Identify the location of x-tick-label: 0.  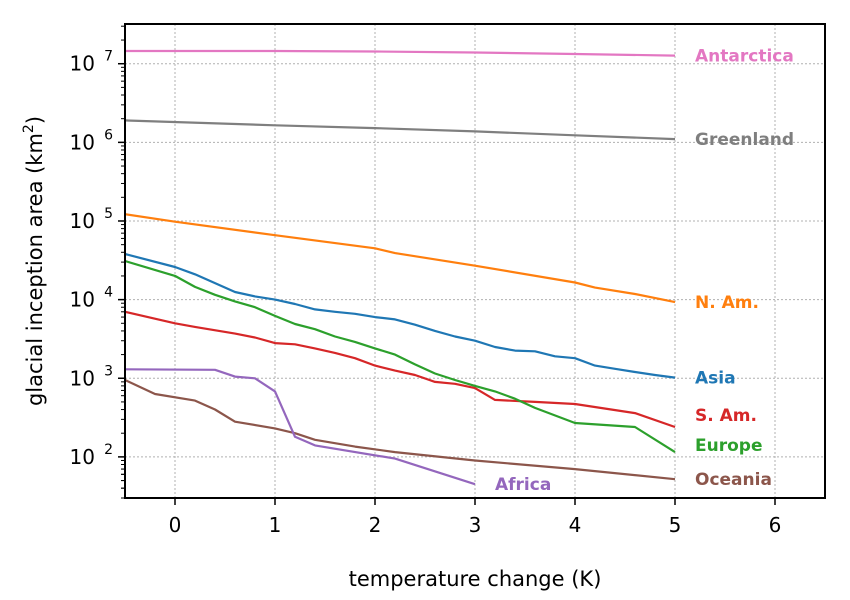
(175, 525).